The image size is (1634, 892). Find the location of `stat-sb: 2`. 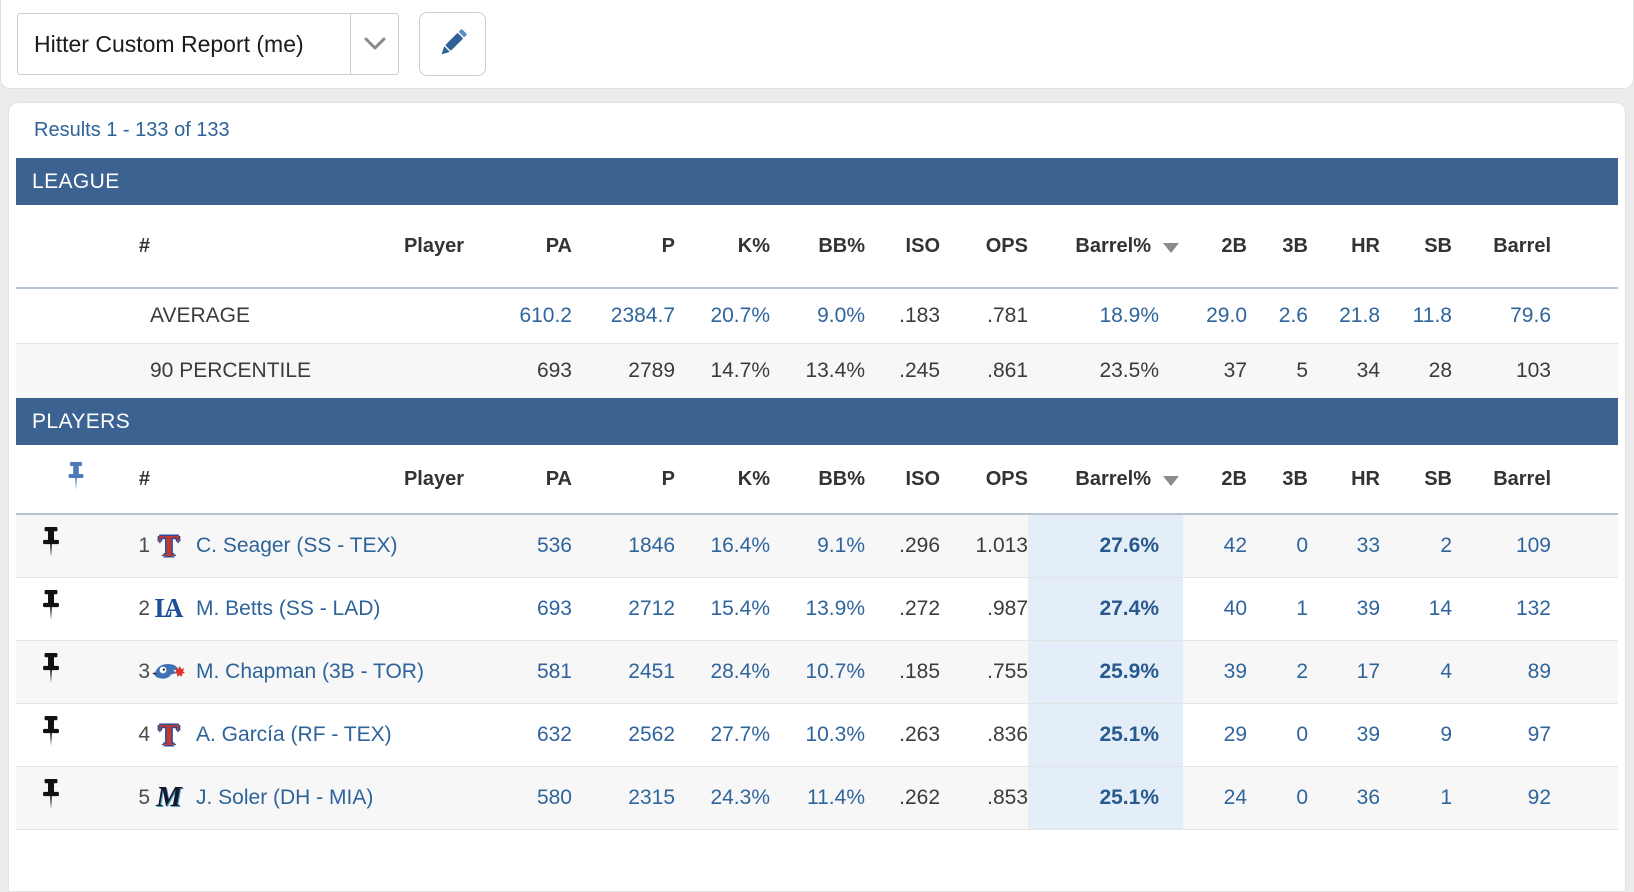

stat-sb: 2 is located at coordinates (1446, 545).